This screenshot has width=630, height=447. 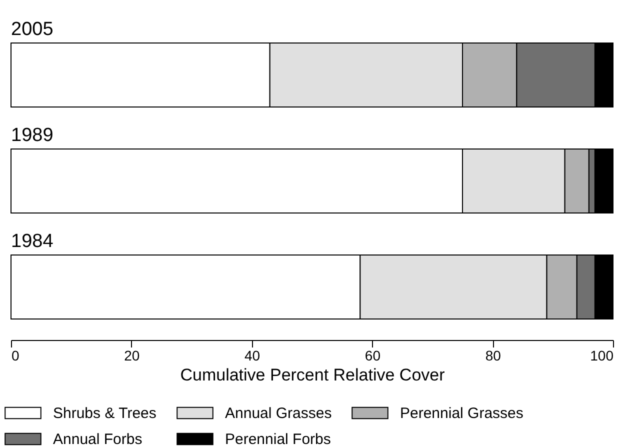 I want to click on x-axis-title: Cumulative Percent Relative Cover, so click(x=313, y=375).